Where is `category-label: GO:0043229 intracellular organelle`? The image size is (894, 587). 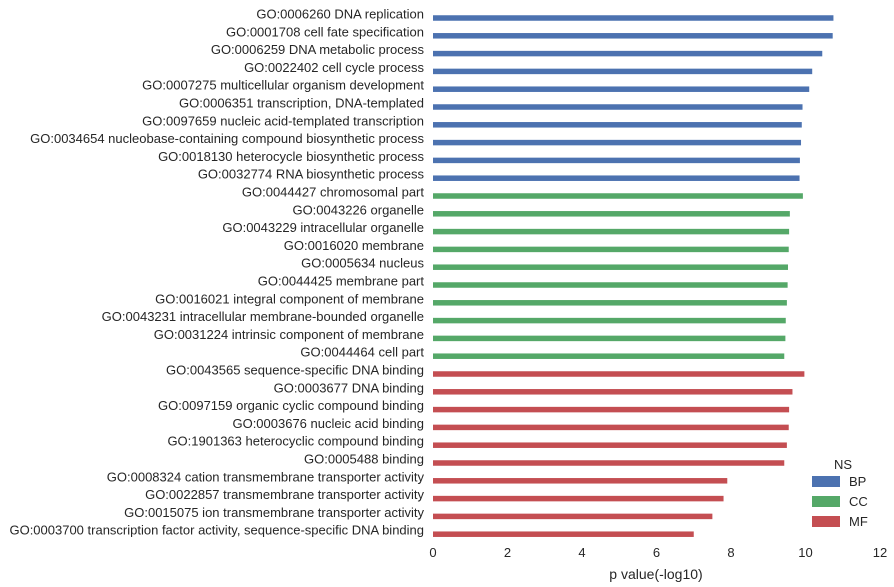 category-label: GO:0043229 intracellular organelle is located at coordinates (323, 227).